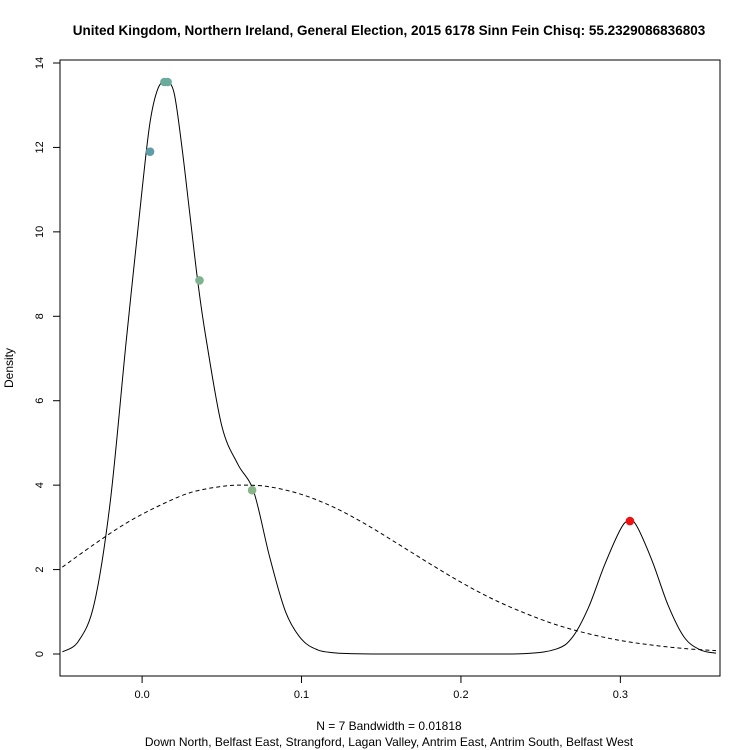 The image size is (750, 750). Describe the element at coordinates (40, 232) in the screenshot. I see `y-tick-label: 10` at that location.